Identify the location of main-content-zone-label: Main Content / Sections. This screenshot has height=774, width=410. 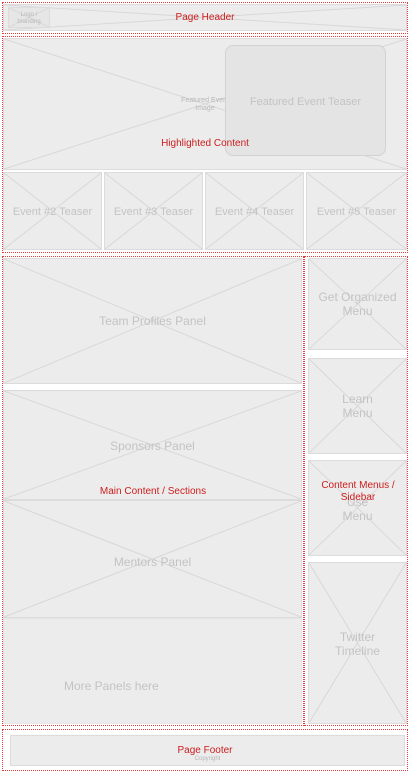
(153, 492).